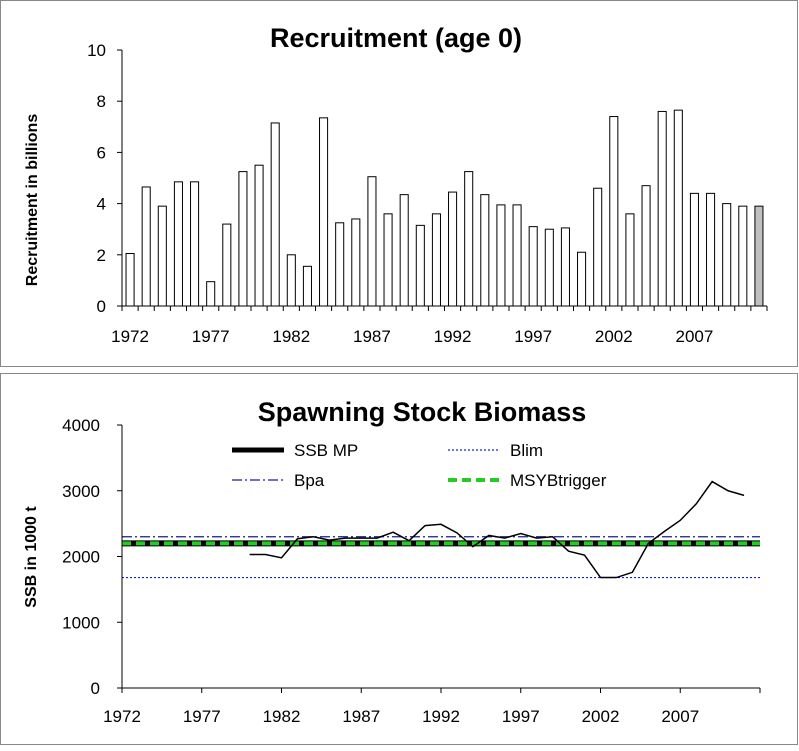 The image size is (799, 751). Describe the element at coordinates (396, 38) in the screenshot. I see `chart-title: Recruitment (age 0)` at that location.